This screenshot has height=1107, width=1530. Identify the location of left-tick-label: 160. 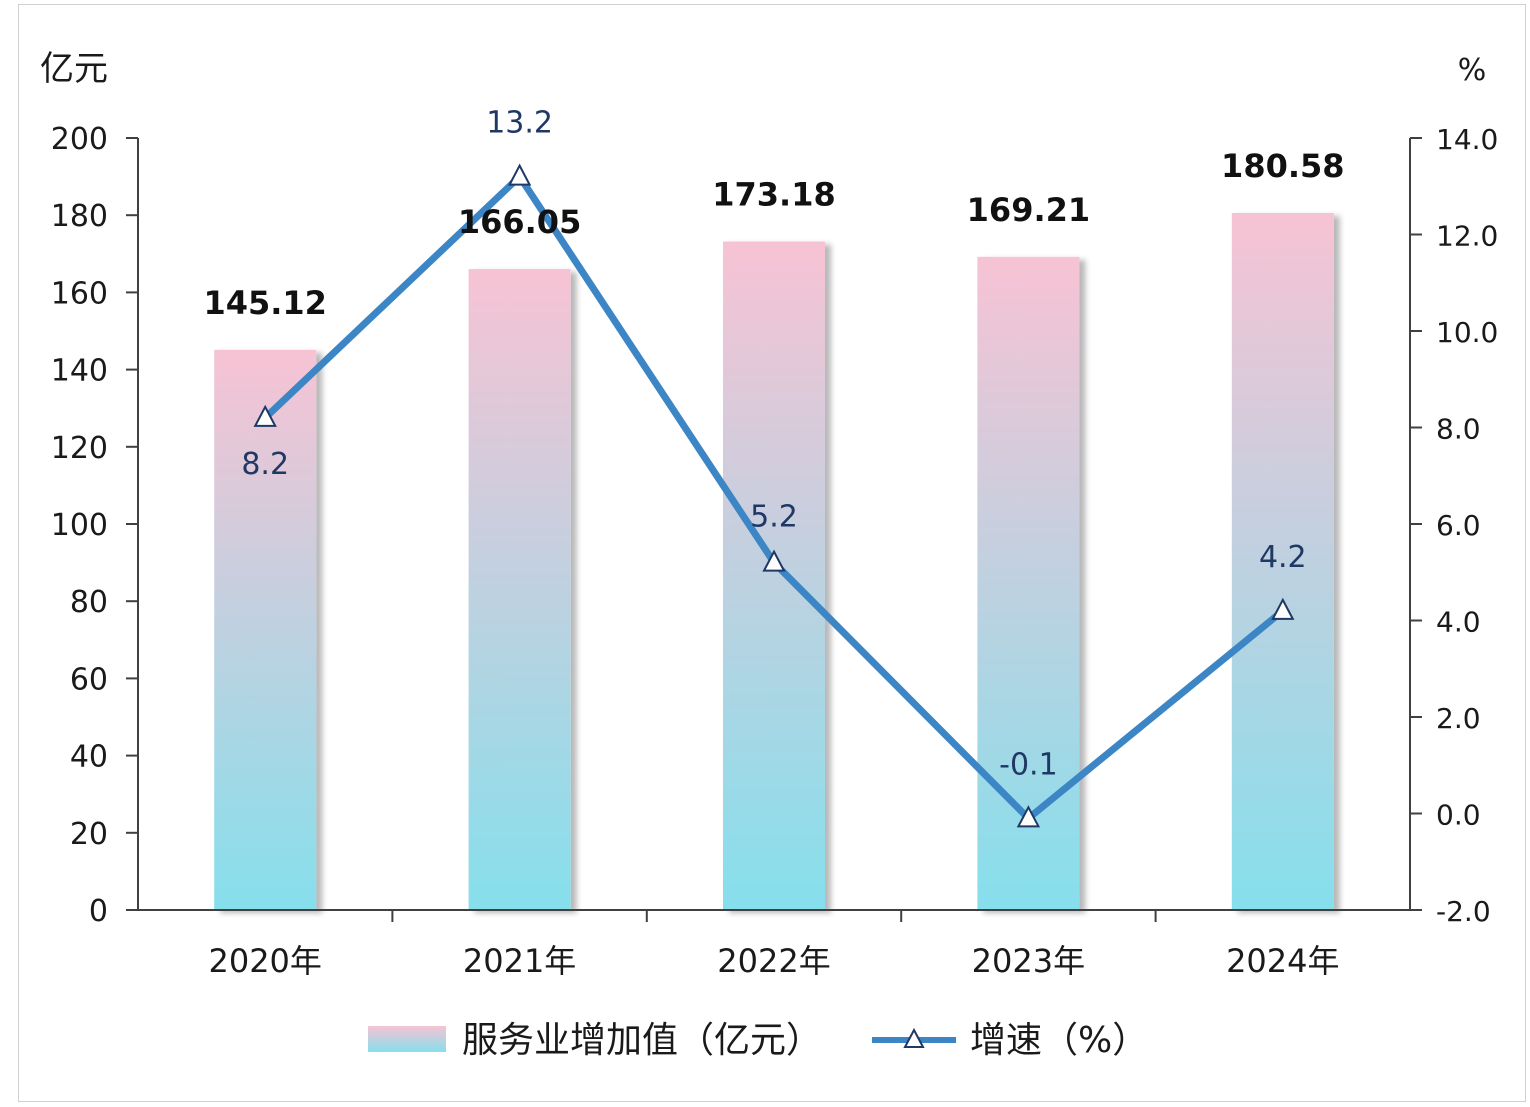
(79, 293).